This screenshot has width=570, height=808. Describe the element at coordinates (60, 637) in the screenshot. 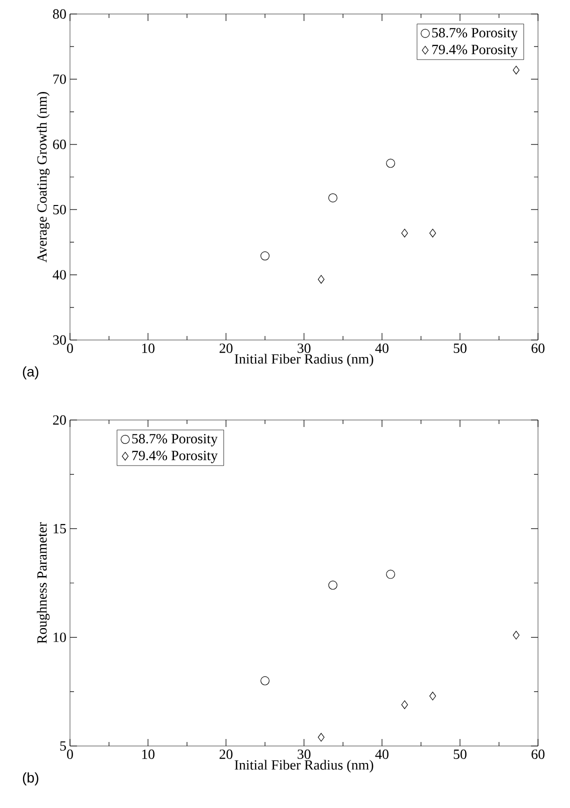

I see `y-tick-label: 10` at that location.